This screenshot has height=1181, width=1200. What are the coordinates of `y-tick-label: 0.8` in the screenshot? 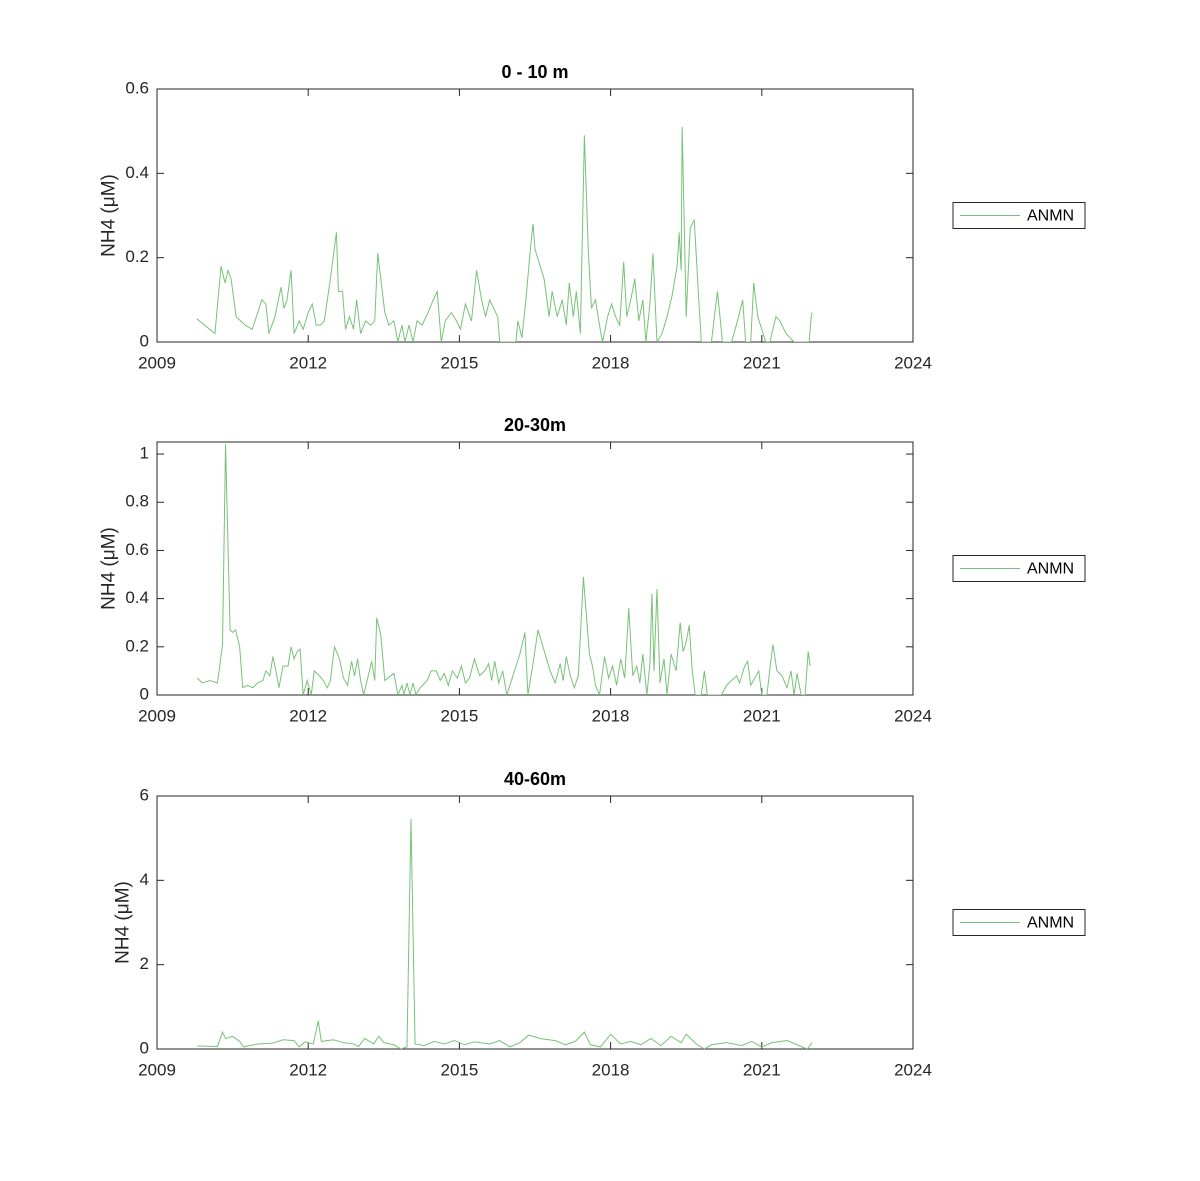 It's located at (137, 501).